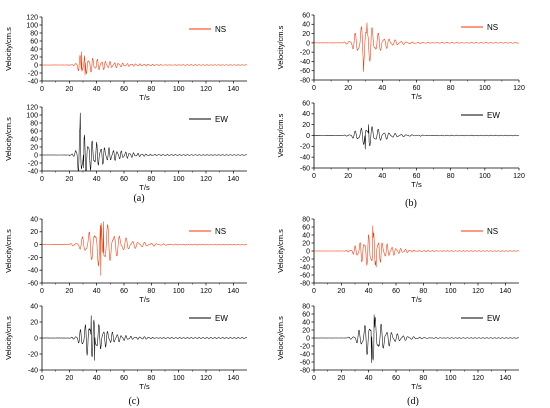 The image size is (550, 408). I want to click on chart-c-bottom-y-tick-label: 0, so click(36, 338).